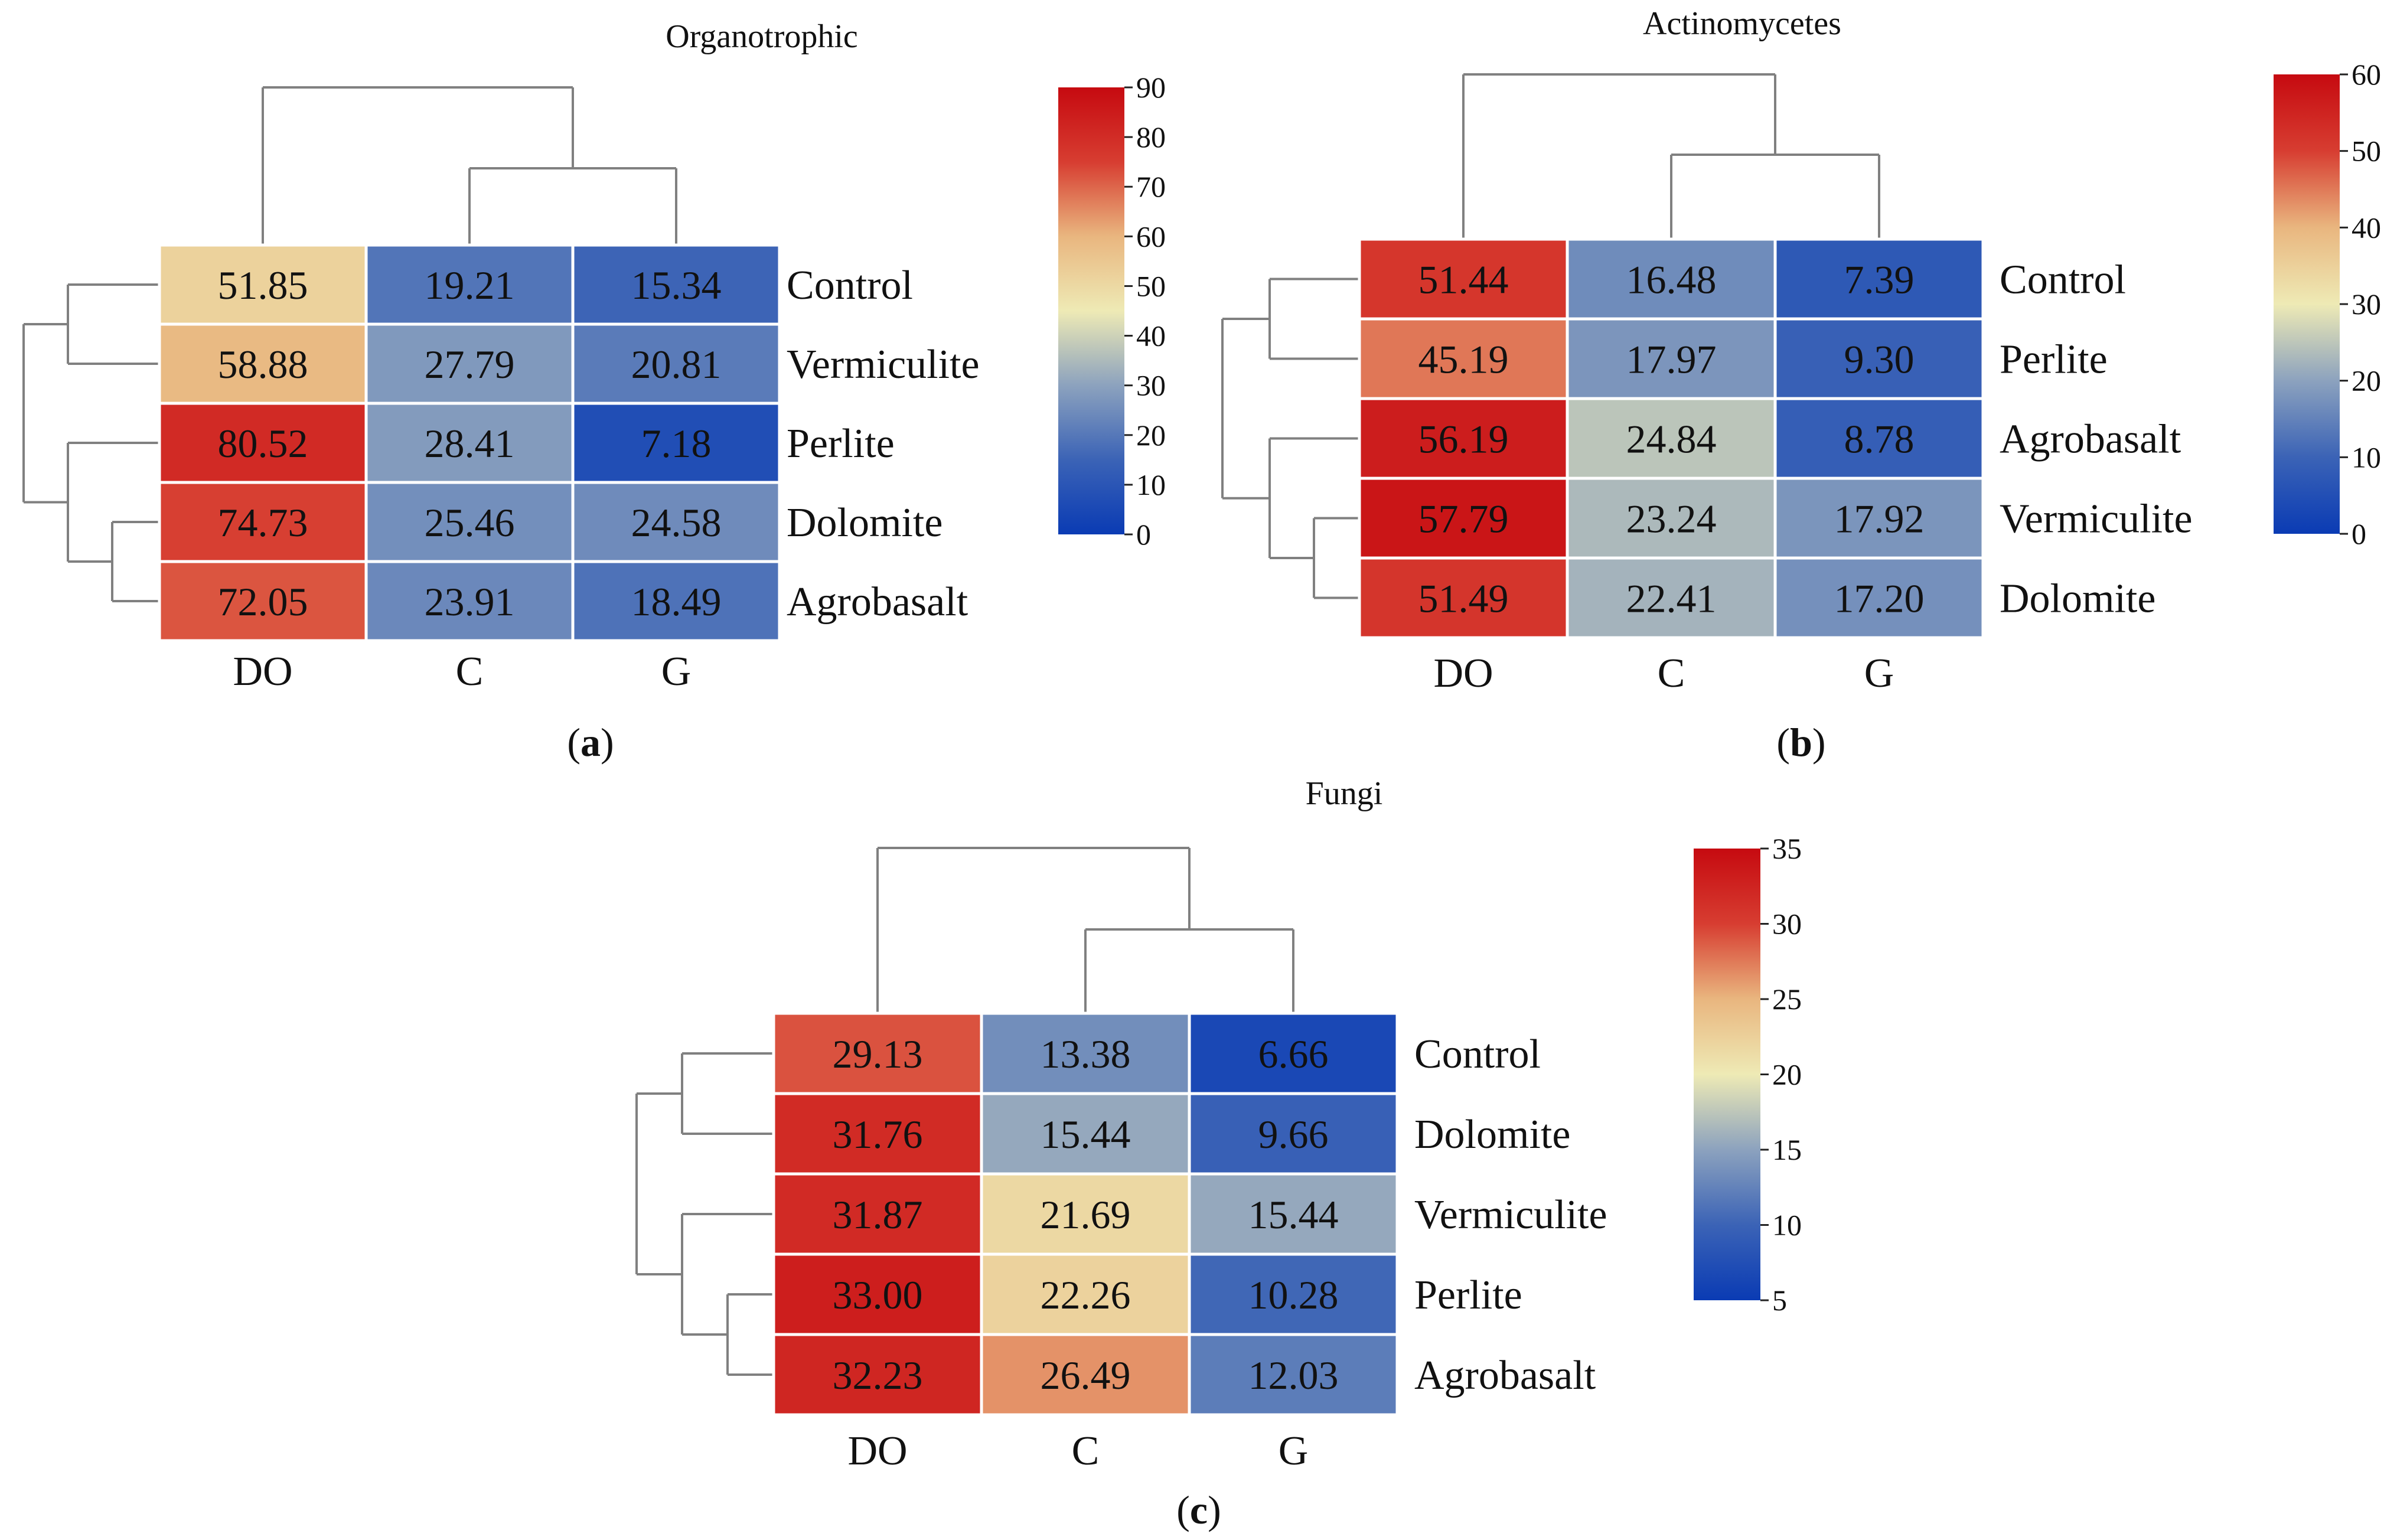 This screenshot has width=2397, height=1540. I want to click on panel-label: (a), so click(590, 742).